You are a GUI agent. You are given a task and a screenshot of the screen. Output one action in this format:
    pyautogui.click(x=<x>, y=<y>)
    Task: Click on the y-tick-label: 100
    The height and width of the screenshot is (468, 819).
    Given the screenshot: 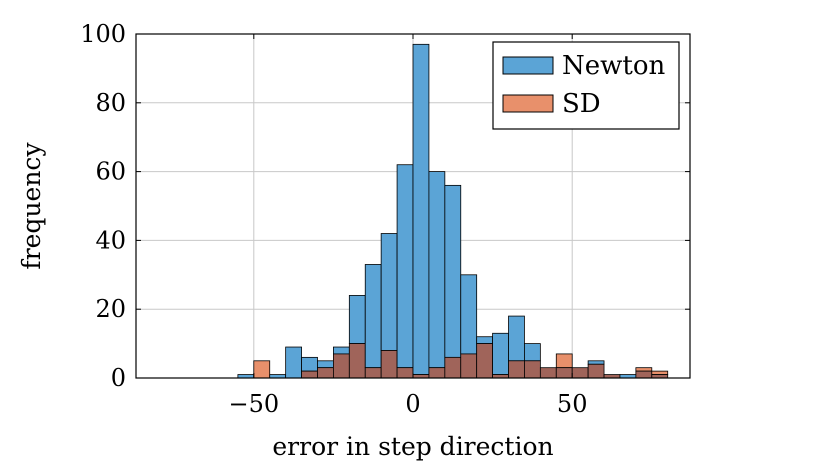 What is the action you would take?
    pyautogui.click(x=103, y=34)
    